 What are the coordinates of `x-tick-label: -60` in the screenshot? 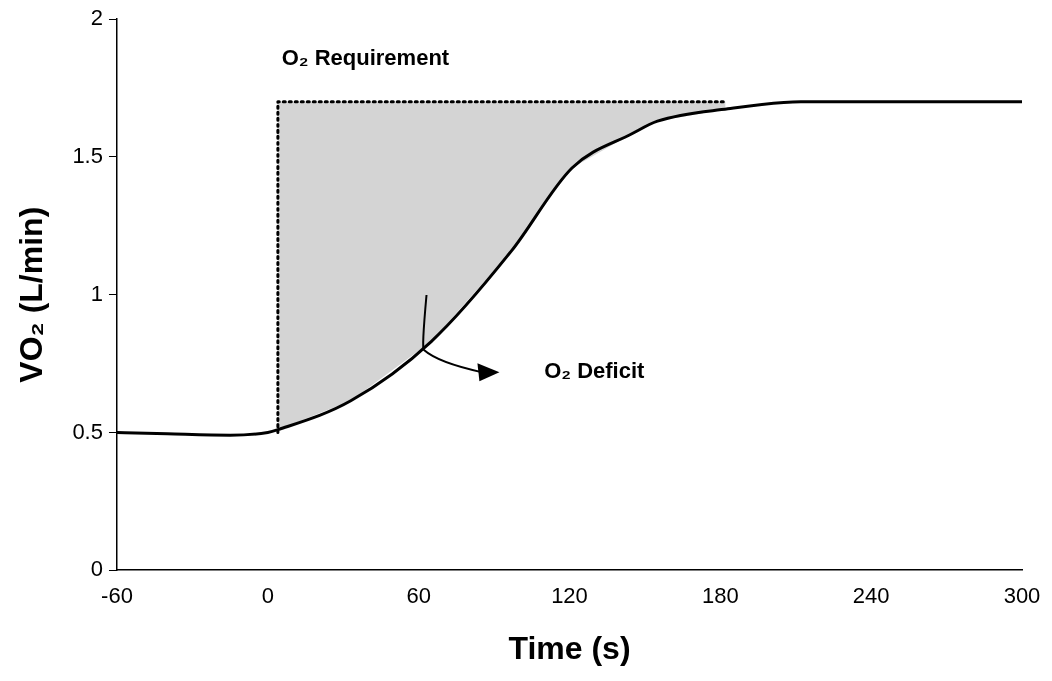 It's located at (117, 596).